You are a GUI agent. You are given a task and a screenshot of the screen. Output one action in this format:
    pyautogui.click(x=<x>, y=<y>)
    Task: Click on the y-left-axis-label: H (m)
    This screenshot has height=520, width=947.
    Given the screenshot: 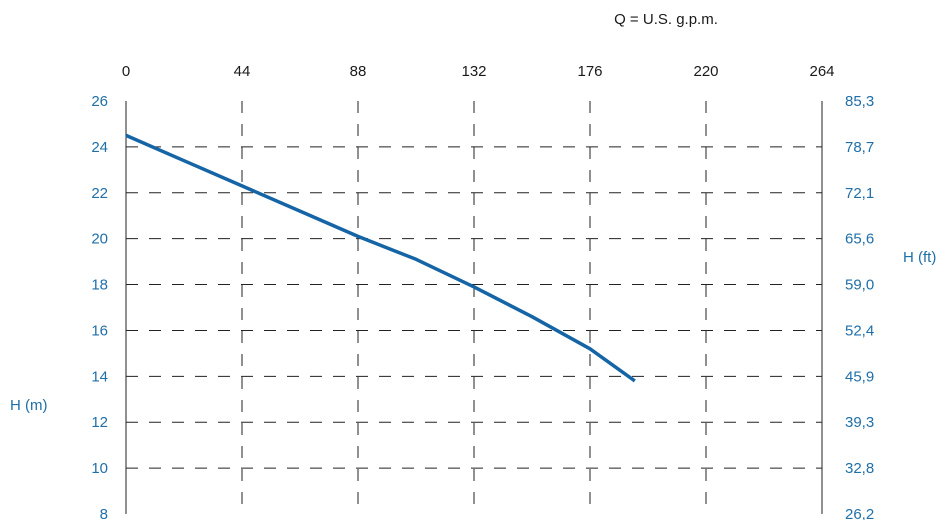 What is the action you would take?
    pyautogui.click(x=29, y=405)
    